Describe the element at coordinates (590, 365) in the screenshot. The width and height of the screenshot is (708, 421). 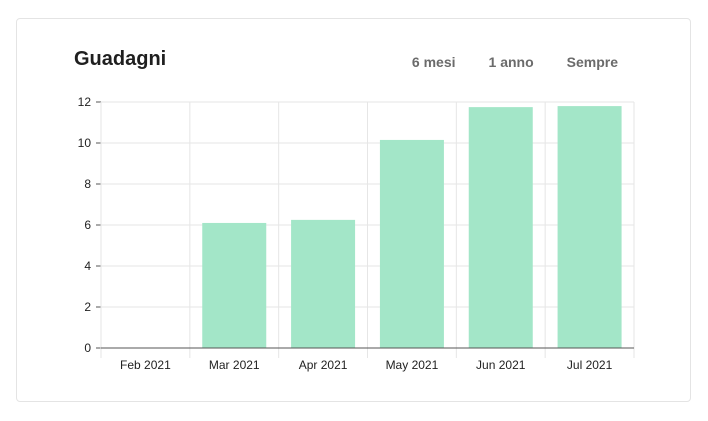
I see `x-tick-label: Jul 2021` at that location.